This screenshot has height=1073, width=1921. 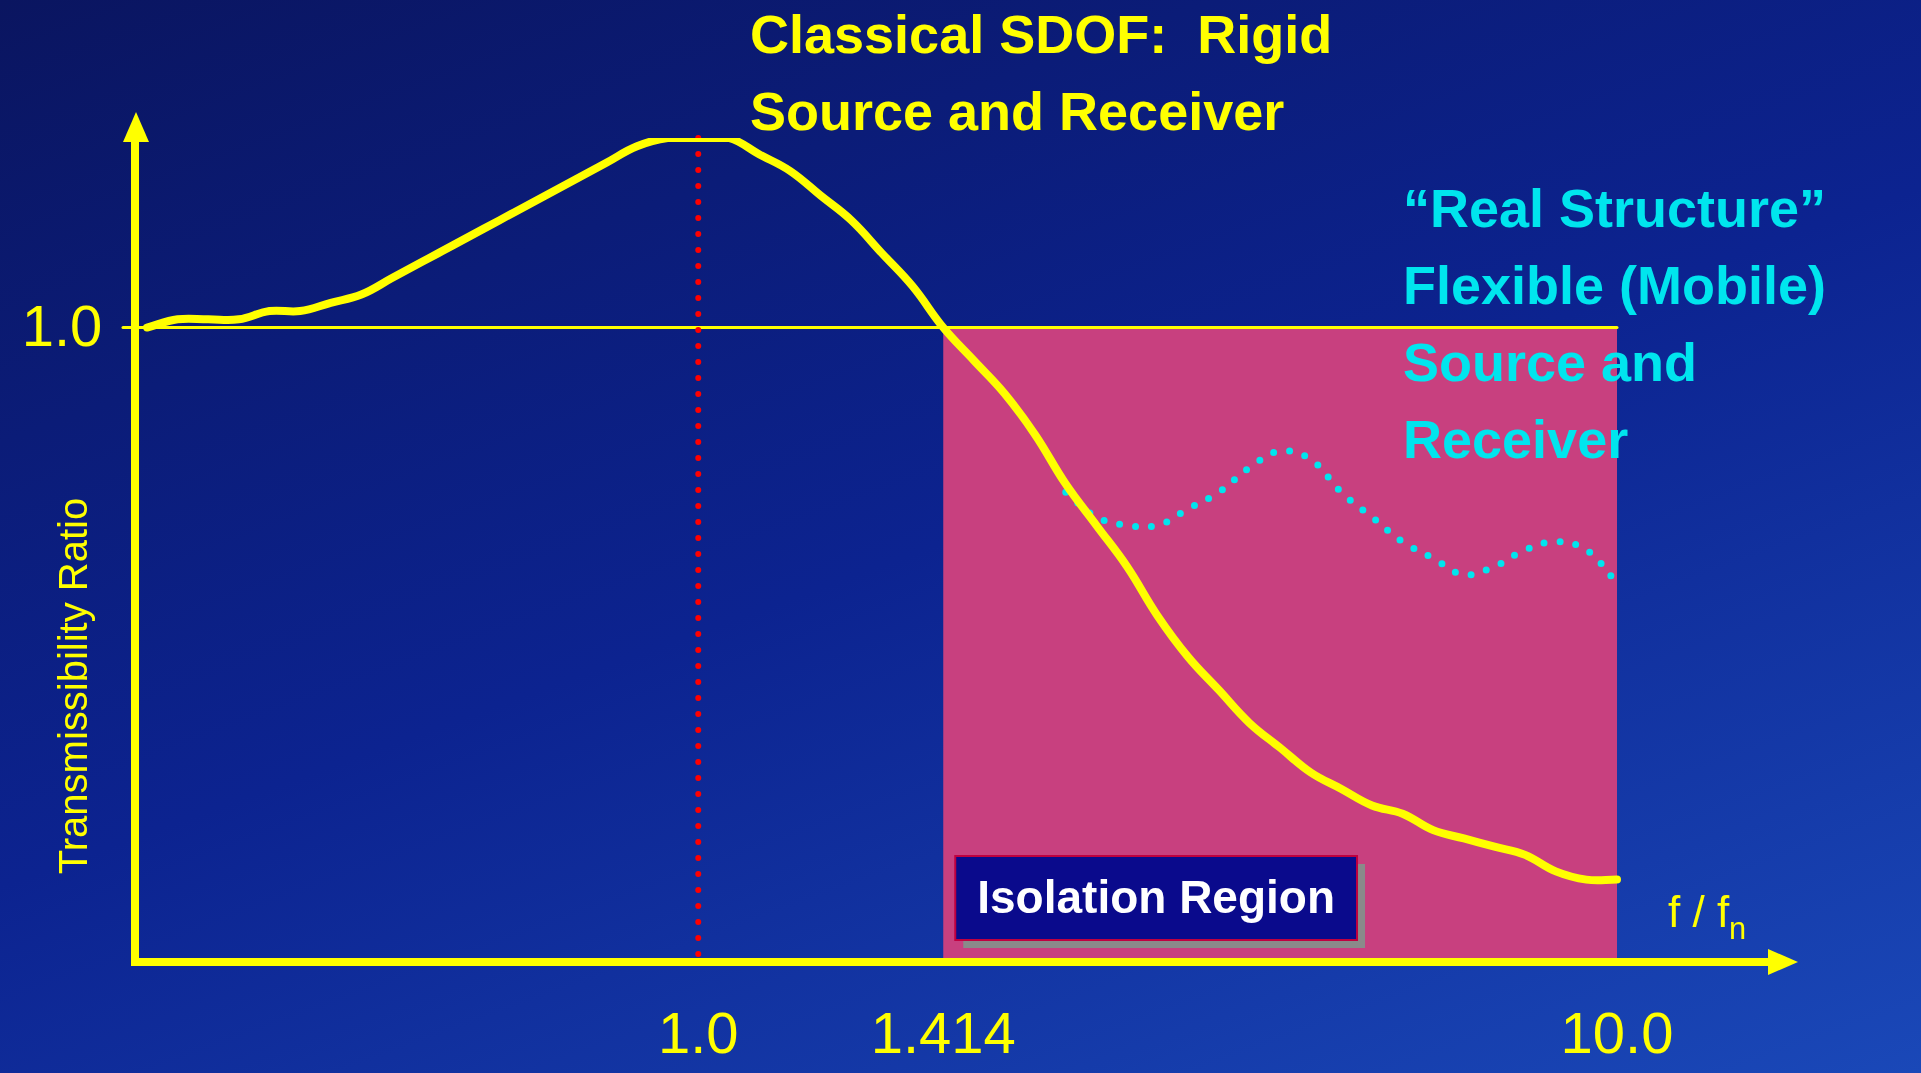 What do you see at coordinates (943, 1032) in the screenshot?
I see `x-tick-label: 1.414` at bounding box center [943, 1032].